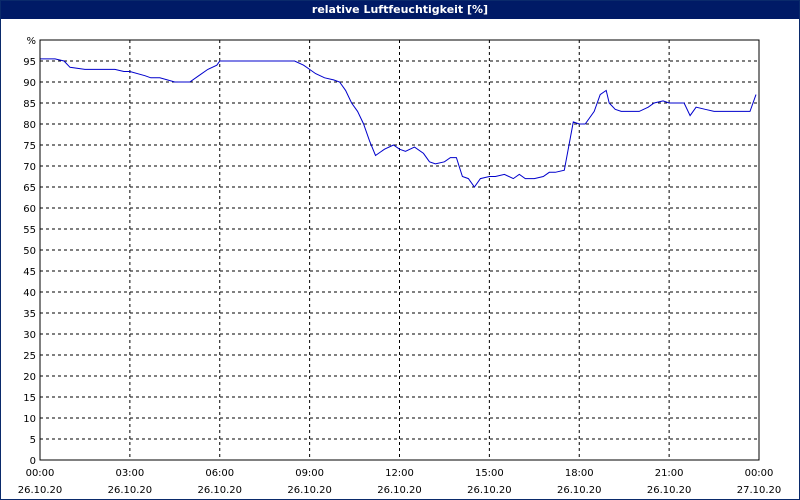  What do you see at coordinates (759, 490) in the screenshot?
I see `x-tick-date-label: 27.10.20` at bounding box center [759, 490].